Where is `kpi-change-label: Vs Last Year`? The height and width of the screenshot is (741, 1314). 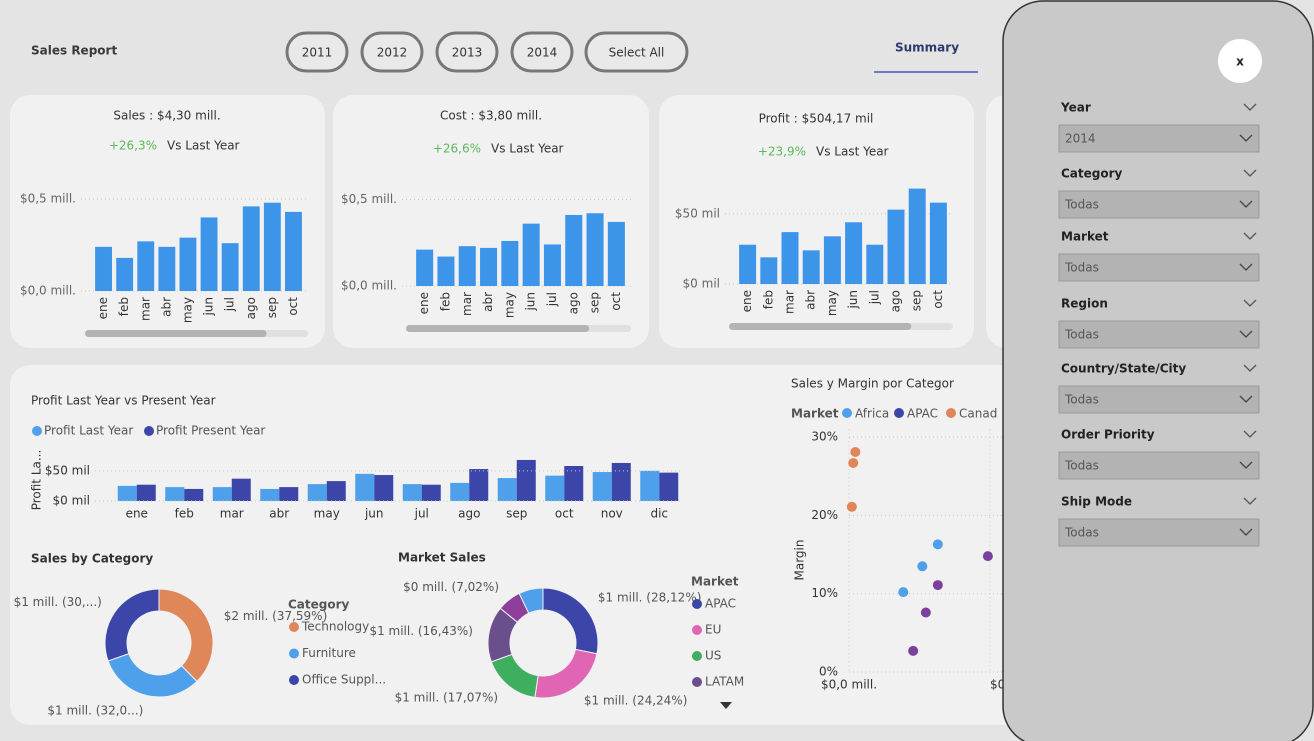 kpi-change-label: Vs Last Year is located at coordinates (527, 149).